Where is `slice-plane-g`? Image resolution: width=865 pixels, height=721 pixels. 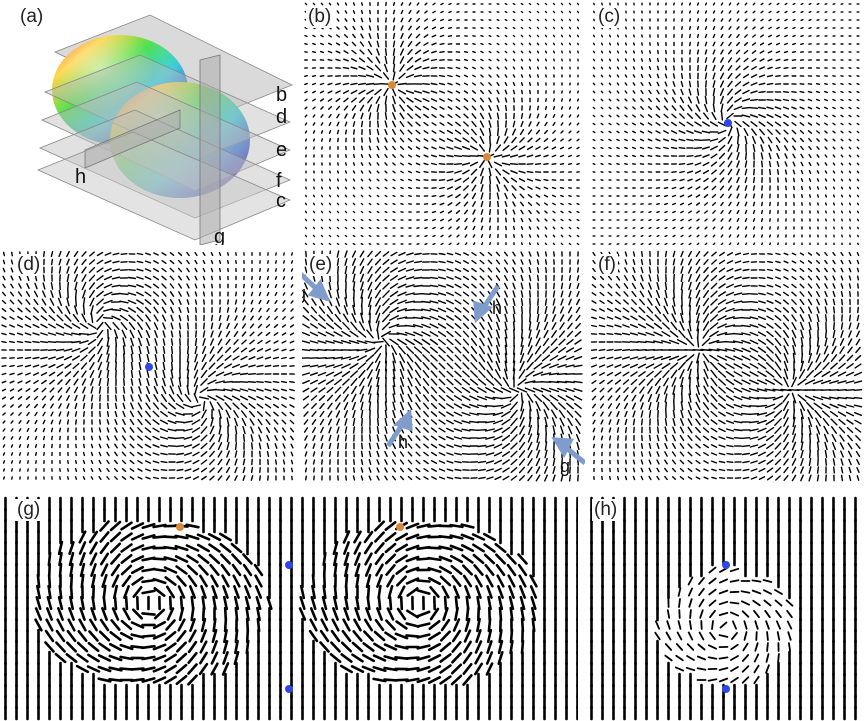
slice-plane-g is located at coordinates (210, 149).